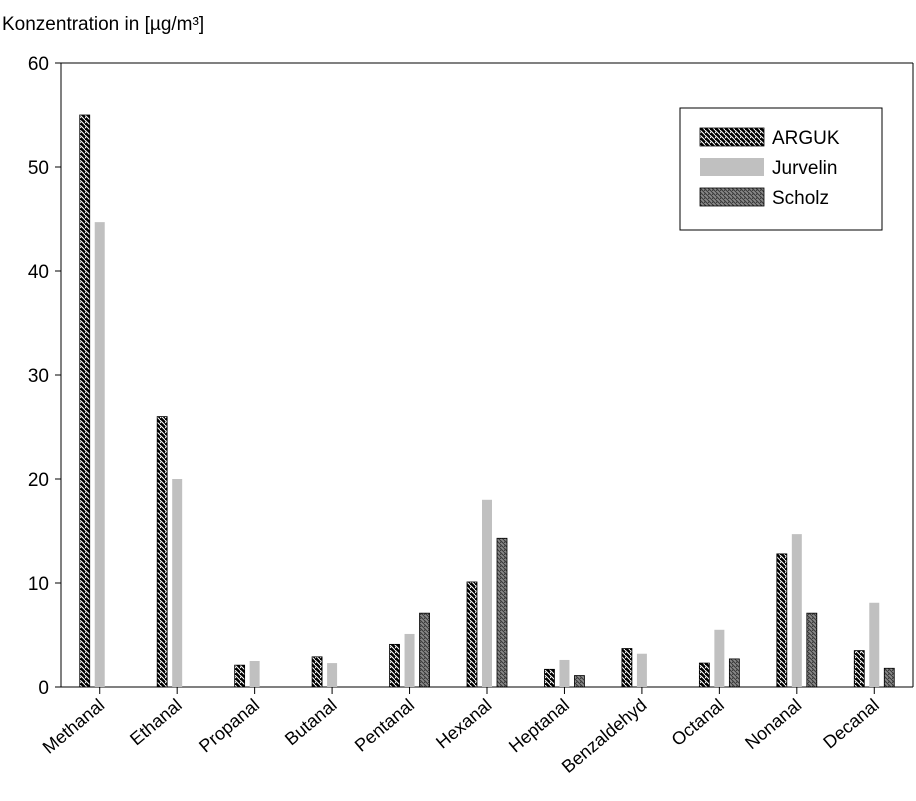 The height and width of the screenshot is (801, 916). What do you see at coordinates (773, 724) in the screenshot?
I see `x-tick-label: Nonanal` at bounding box center [773, 724].